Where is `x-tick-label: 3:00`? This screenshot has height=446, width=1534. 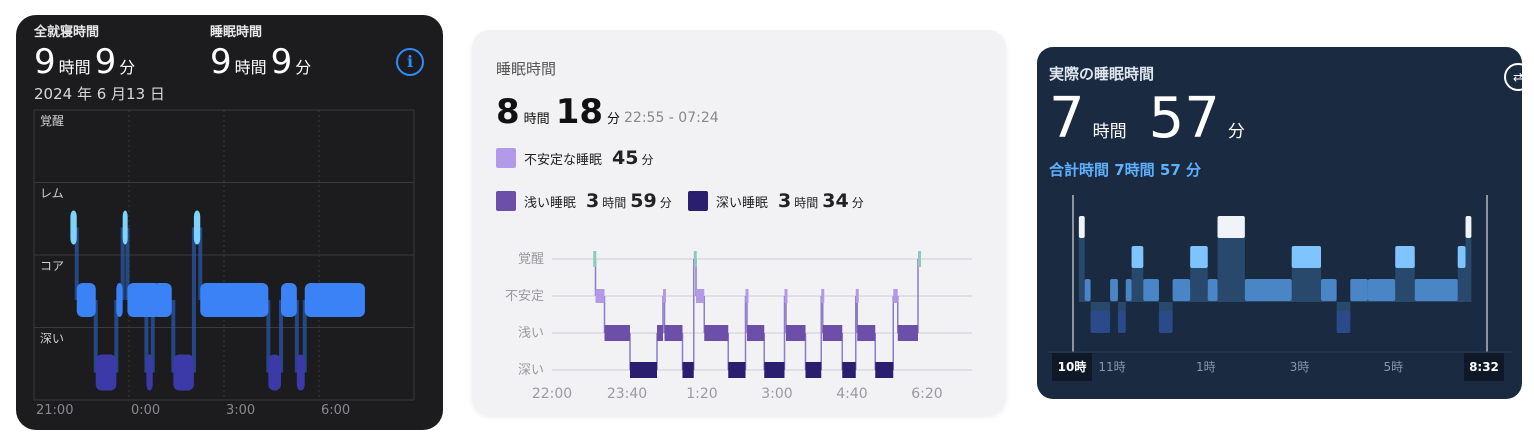
x-tick-label: 3:00 is located at coordinates (776, 394).